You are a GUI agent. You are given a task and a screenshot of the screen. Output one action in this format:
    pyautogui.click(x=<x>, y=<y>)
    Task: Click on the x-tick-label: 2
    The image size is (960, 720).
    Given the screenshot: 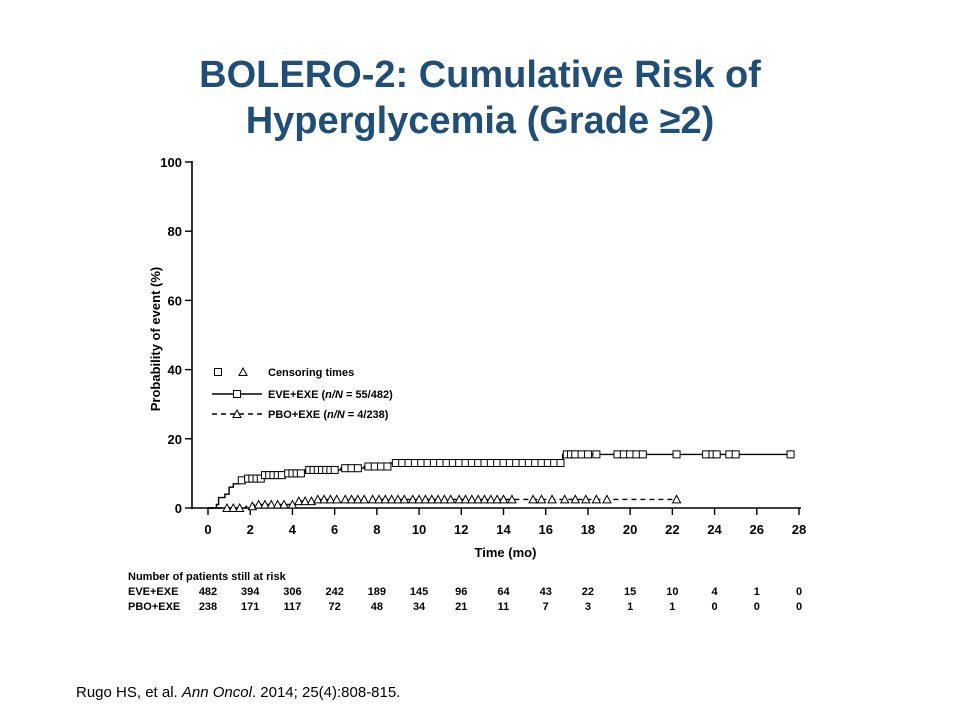 What is the action you would take?
    pyautogui.click(x=250, y=529)
    